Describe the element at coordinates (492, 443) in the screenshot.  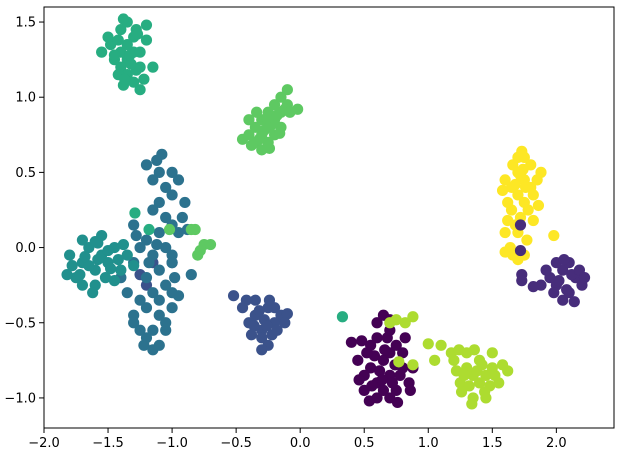
I see `x-tick-label: 1.5` at that location.